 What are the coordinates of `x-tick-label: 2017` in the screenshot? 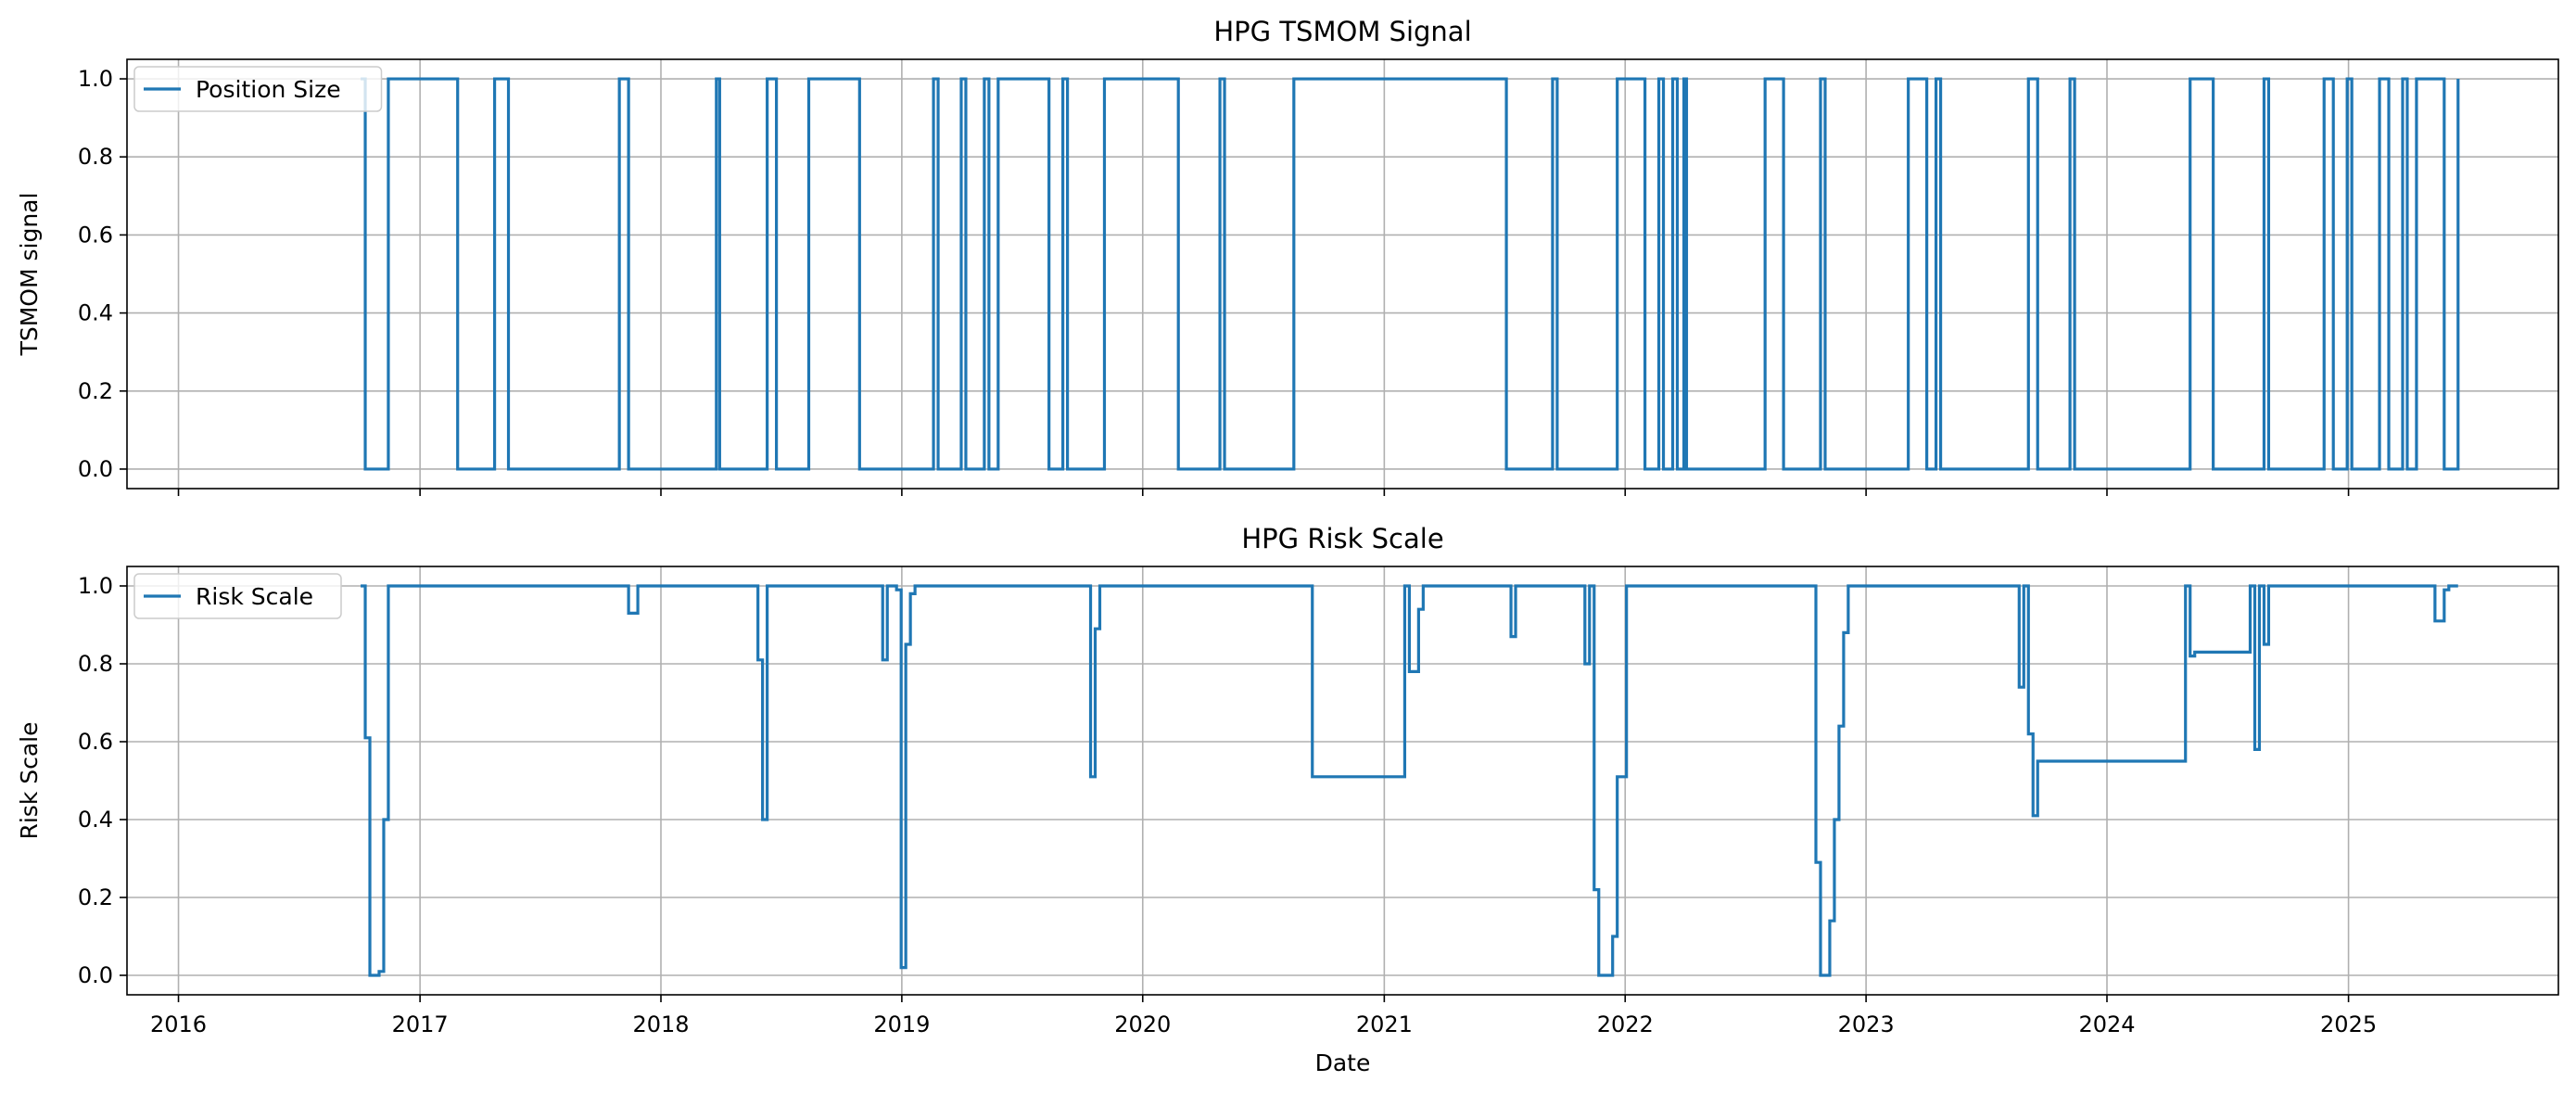 It's located at (420, 1024).